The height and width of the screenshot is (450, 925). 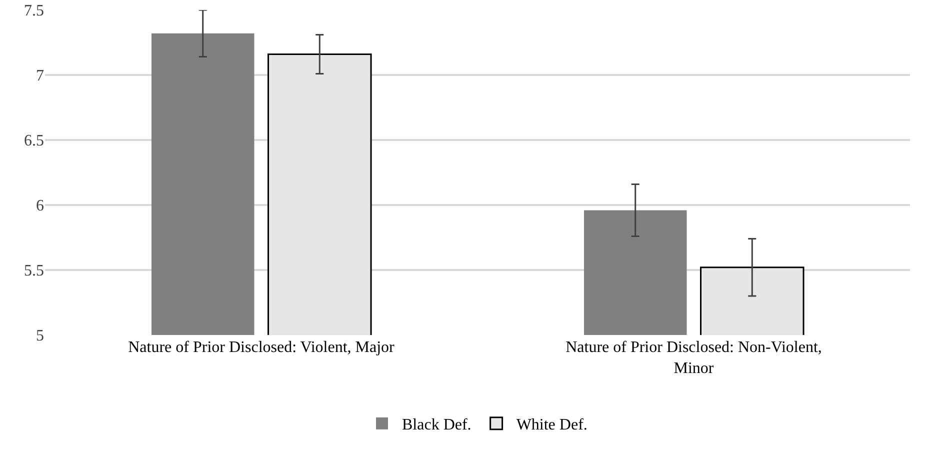 I want to click on y-tick-label: 5, so click(x=40, y=336).